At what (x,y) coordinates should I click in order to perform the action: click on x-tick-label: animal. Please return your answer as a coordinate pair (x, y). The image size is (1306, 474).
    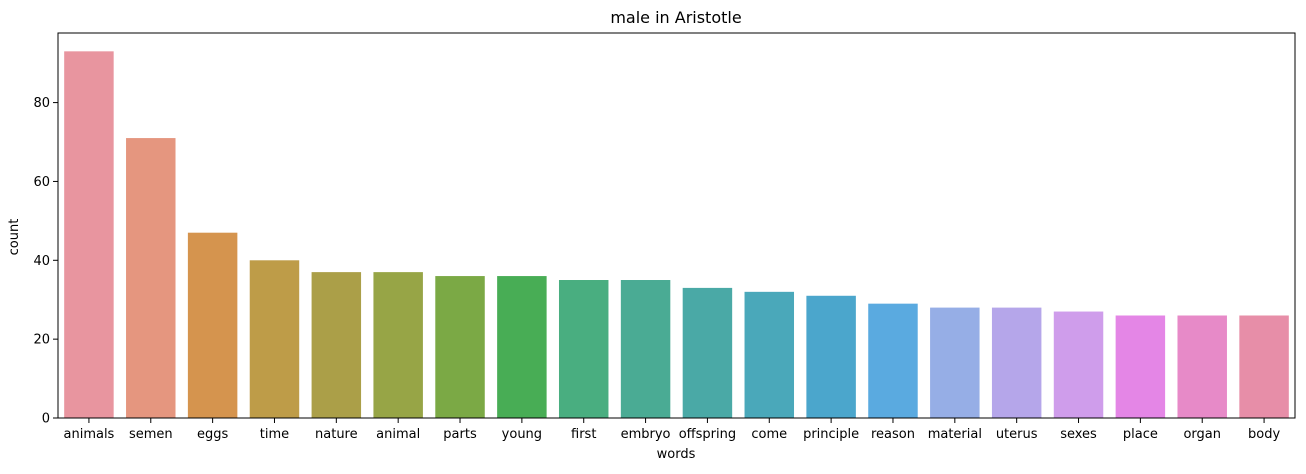
    Looking at the image, I should click on (398, 434).